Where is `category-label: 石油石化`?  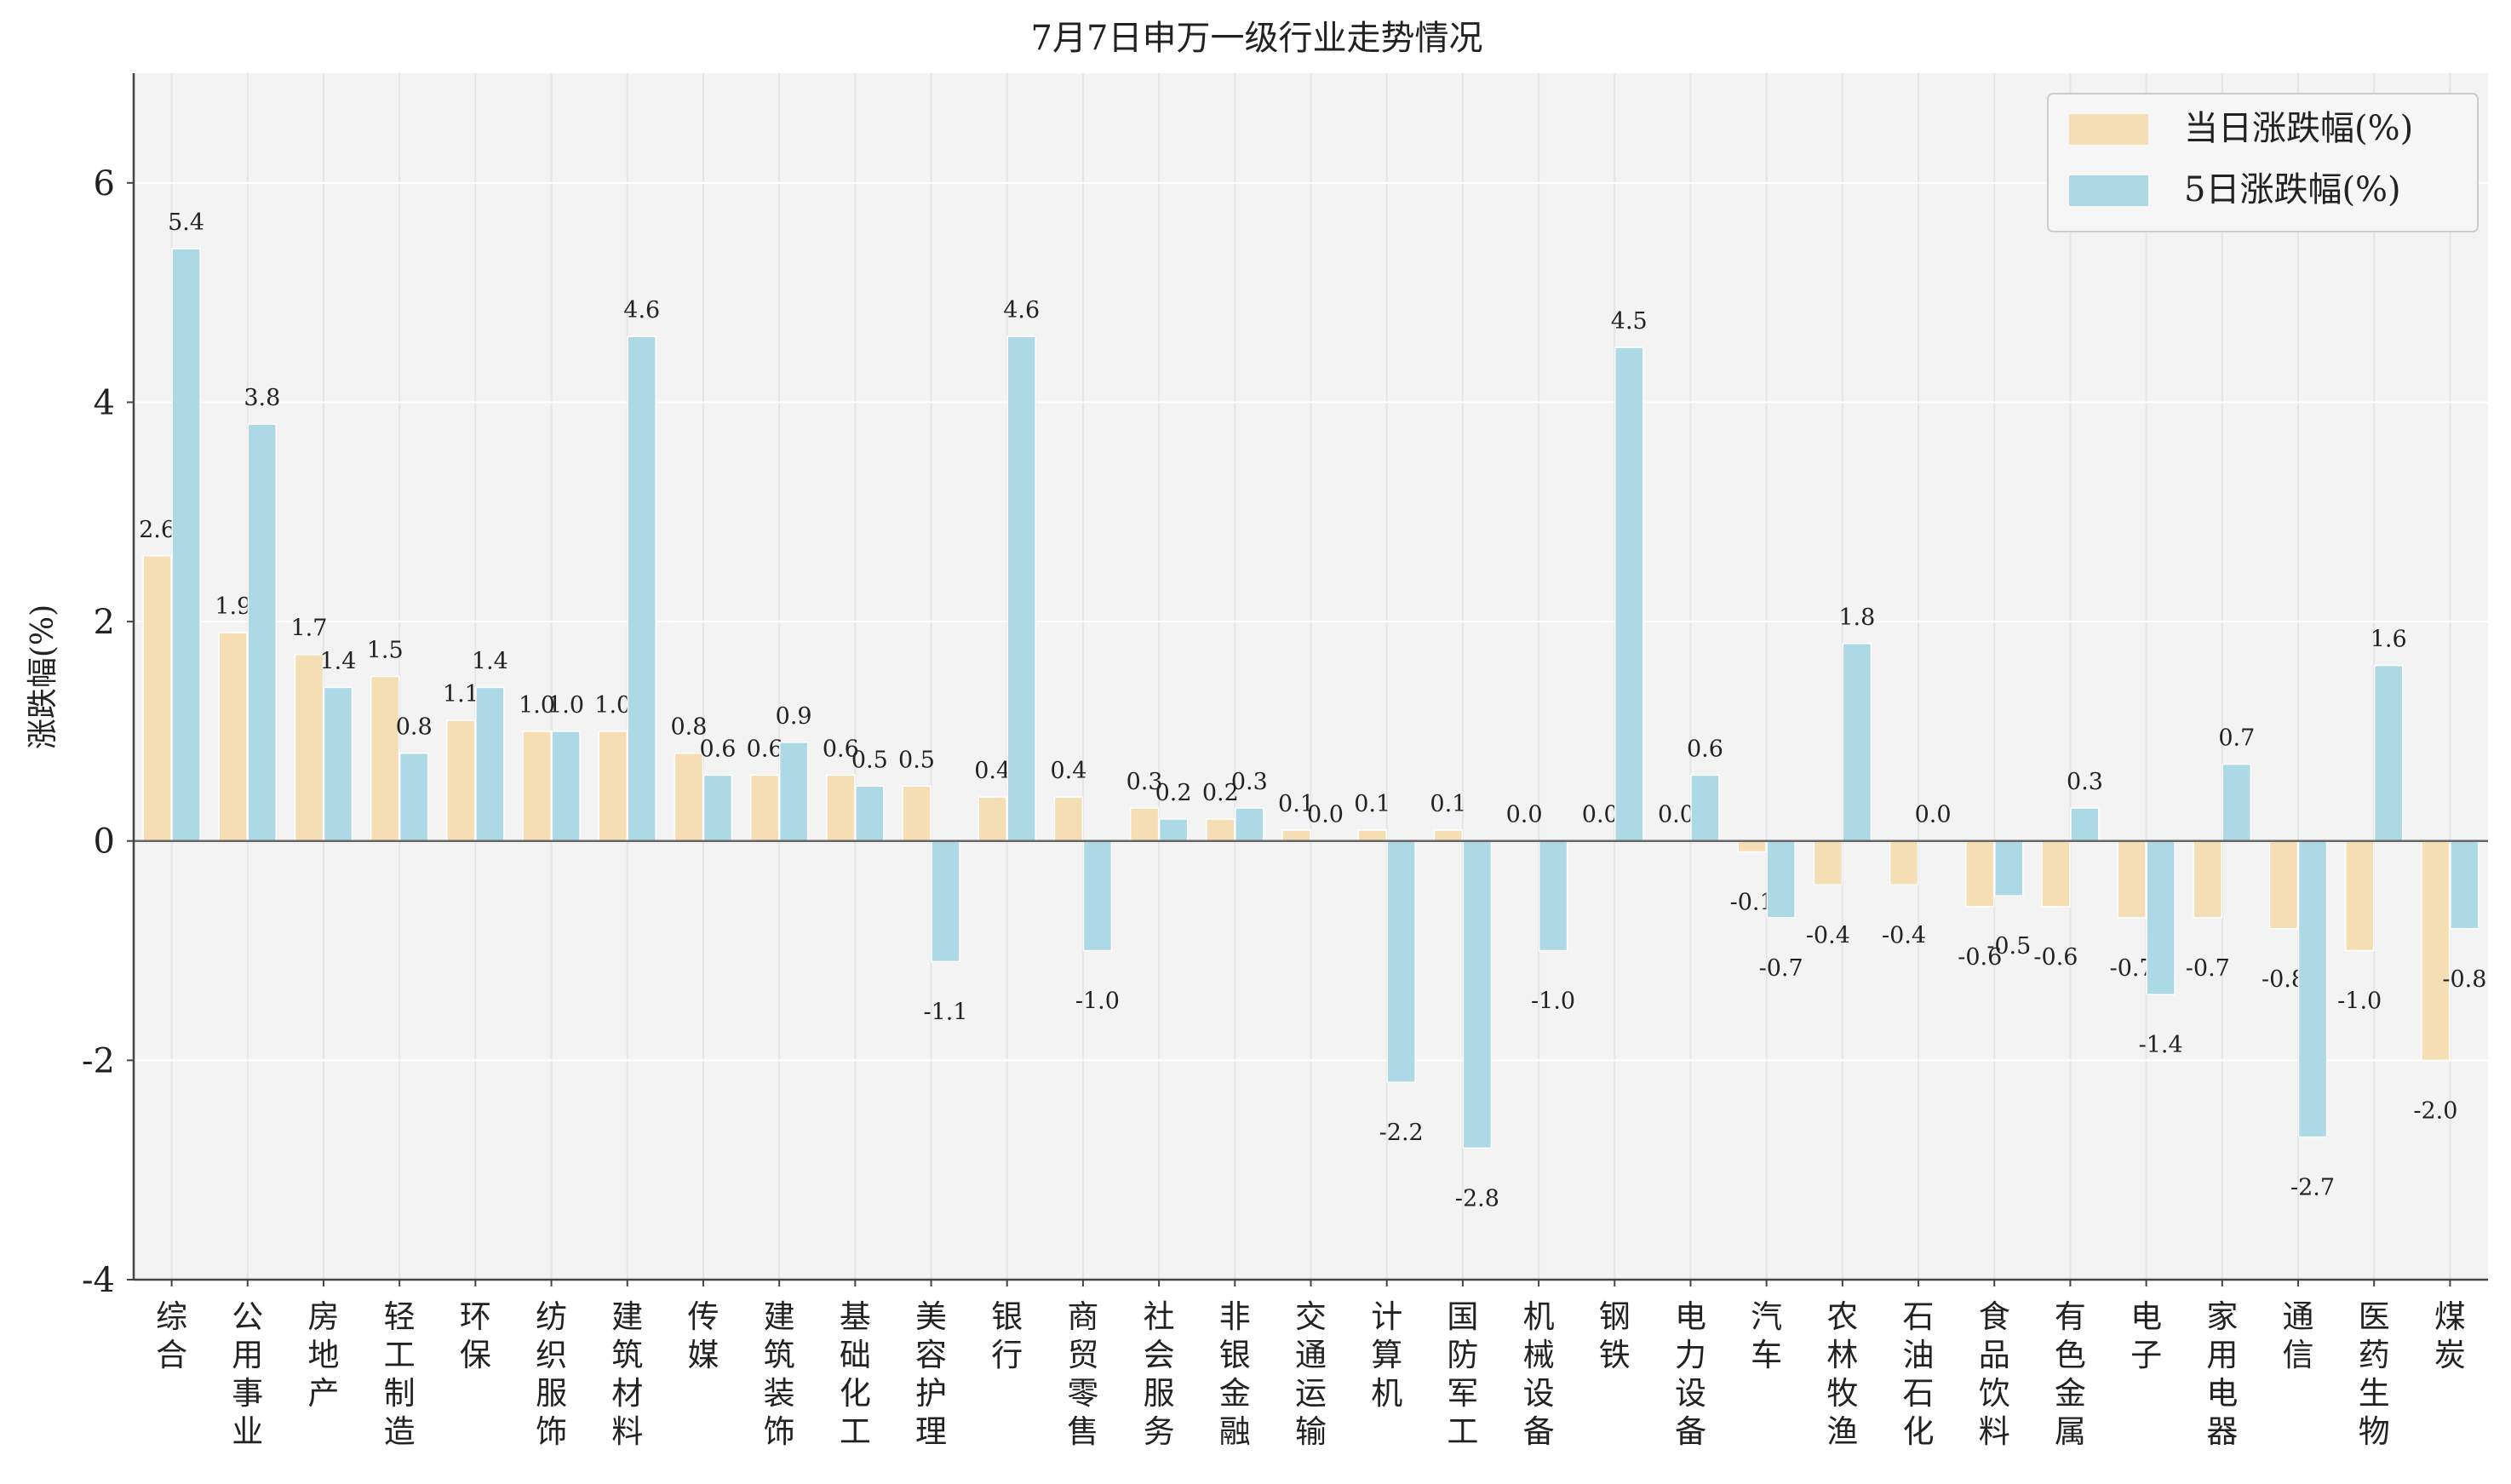 category-label: 石油石化 is located at coordinates (1919, 1374).